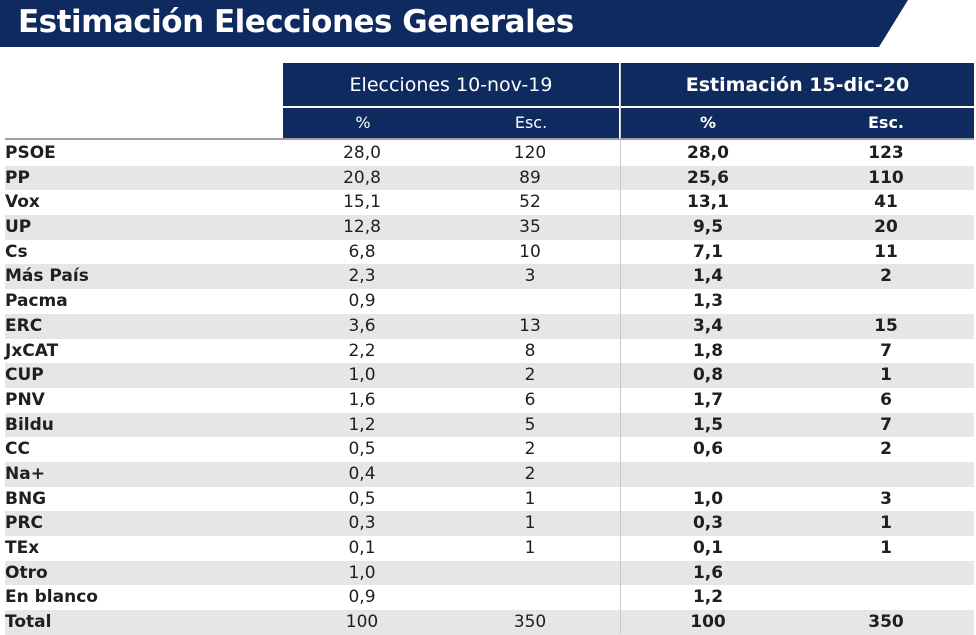 This screenshot has width=976, height=635. I want to click on pct-2020: 1,3, so click(708, 301).